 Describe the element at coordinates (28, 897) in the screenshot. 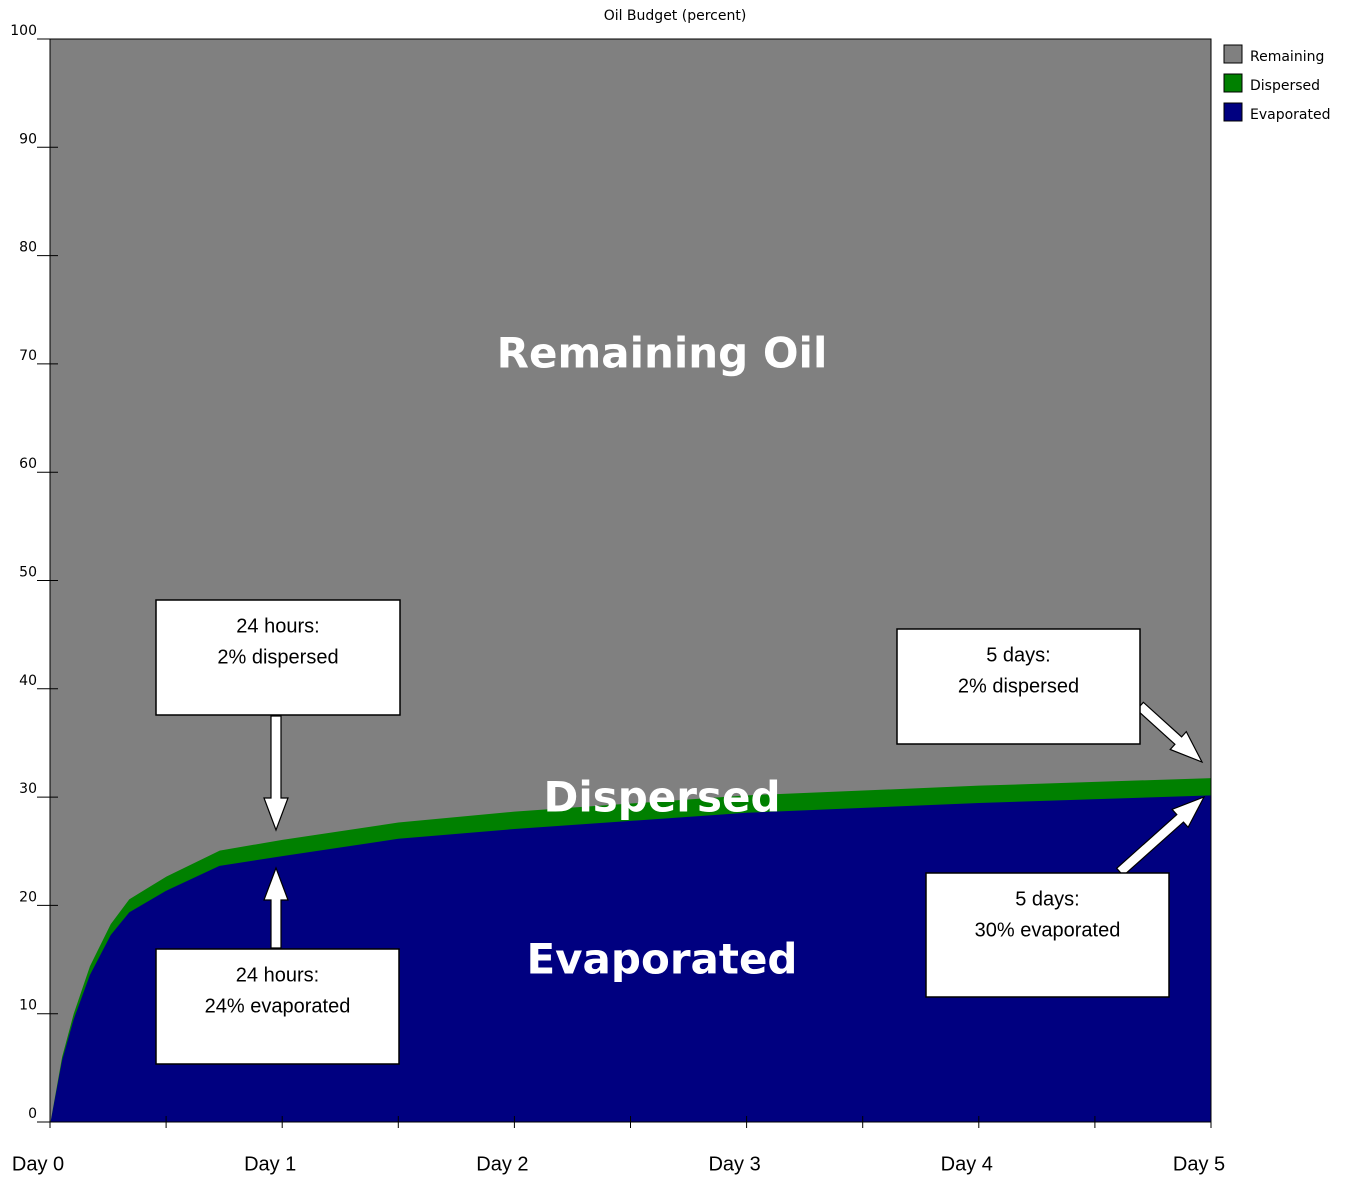

I see `y-tick-label: 20` at that location.